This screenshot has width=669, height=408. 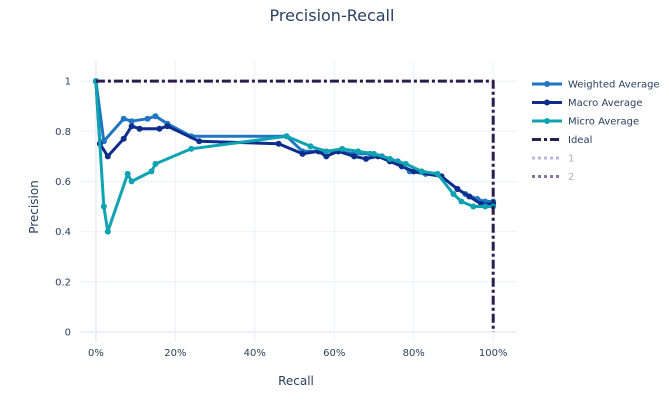 I want to click on x-tick-label: 0%, so click(x=96, y=353).